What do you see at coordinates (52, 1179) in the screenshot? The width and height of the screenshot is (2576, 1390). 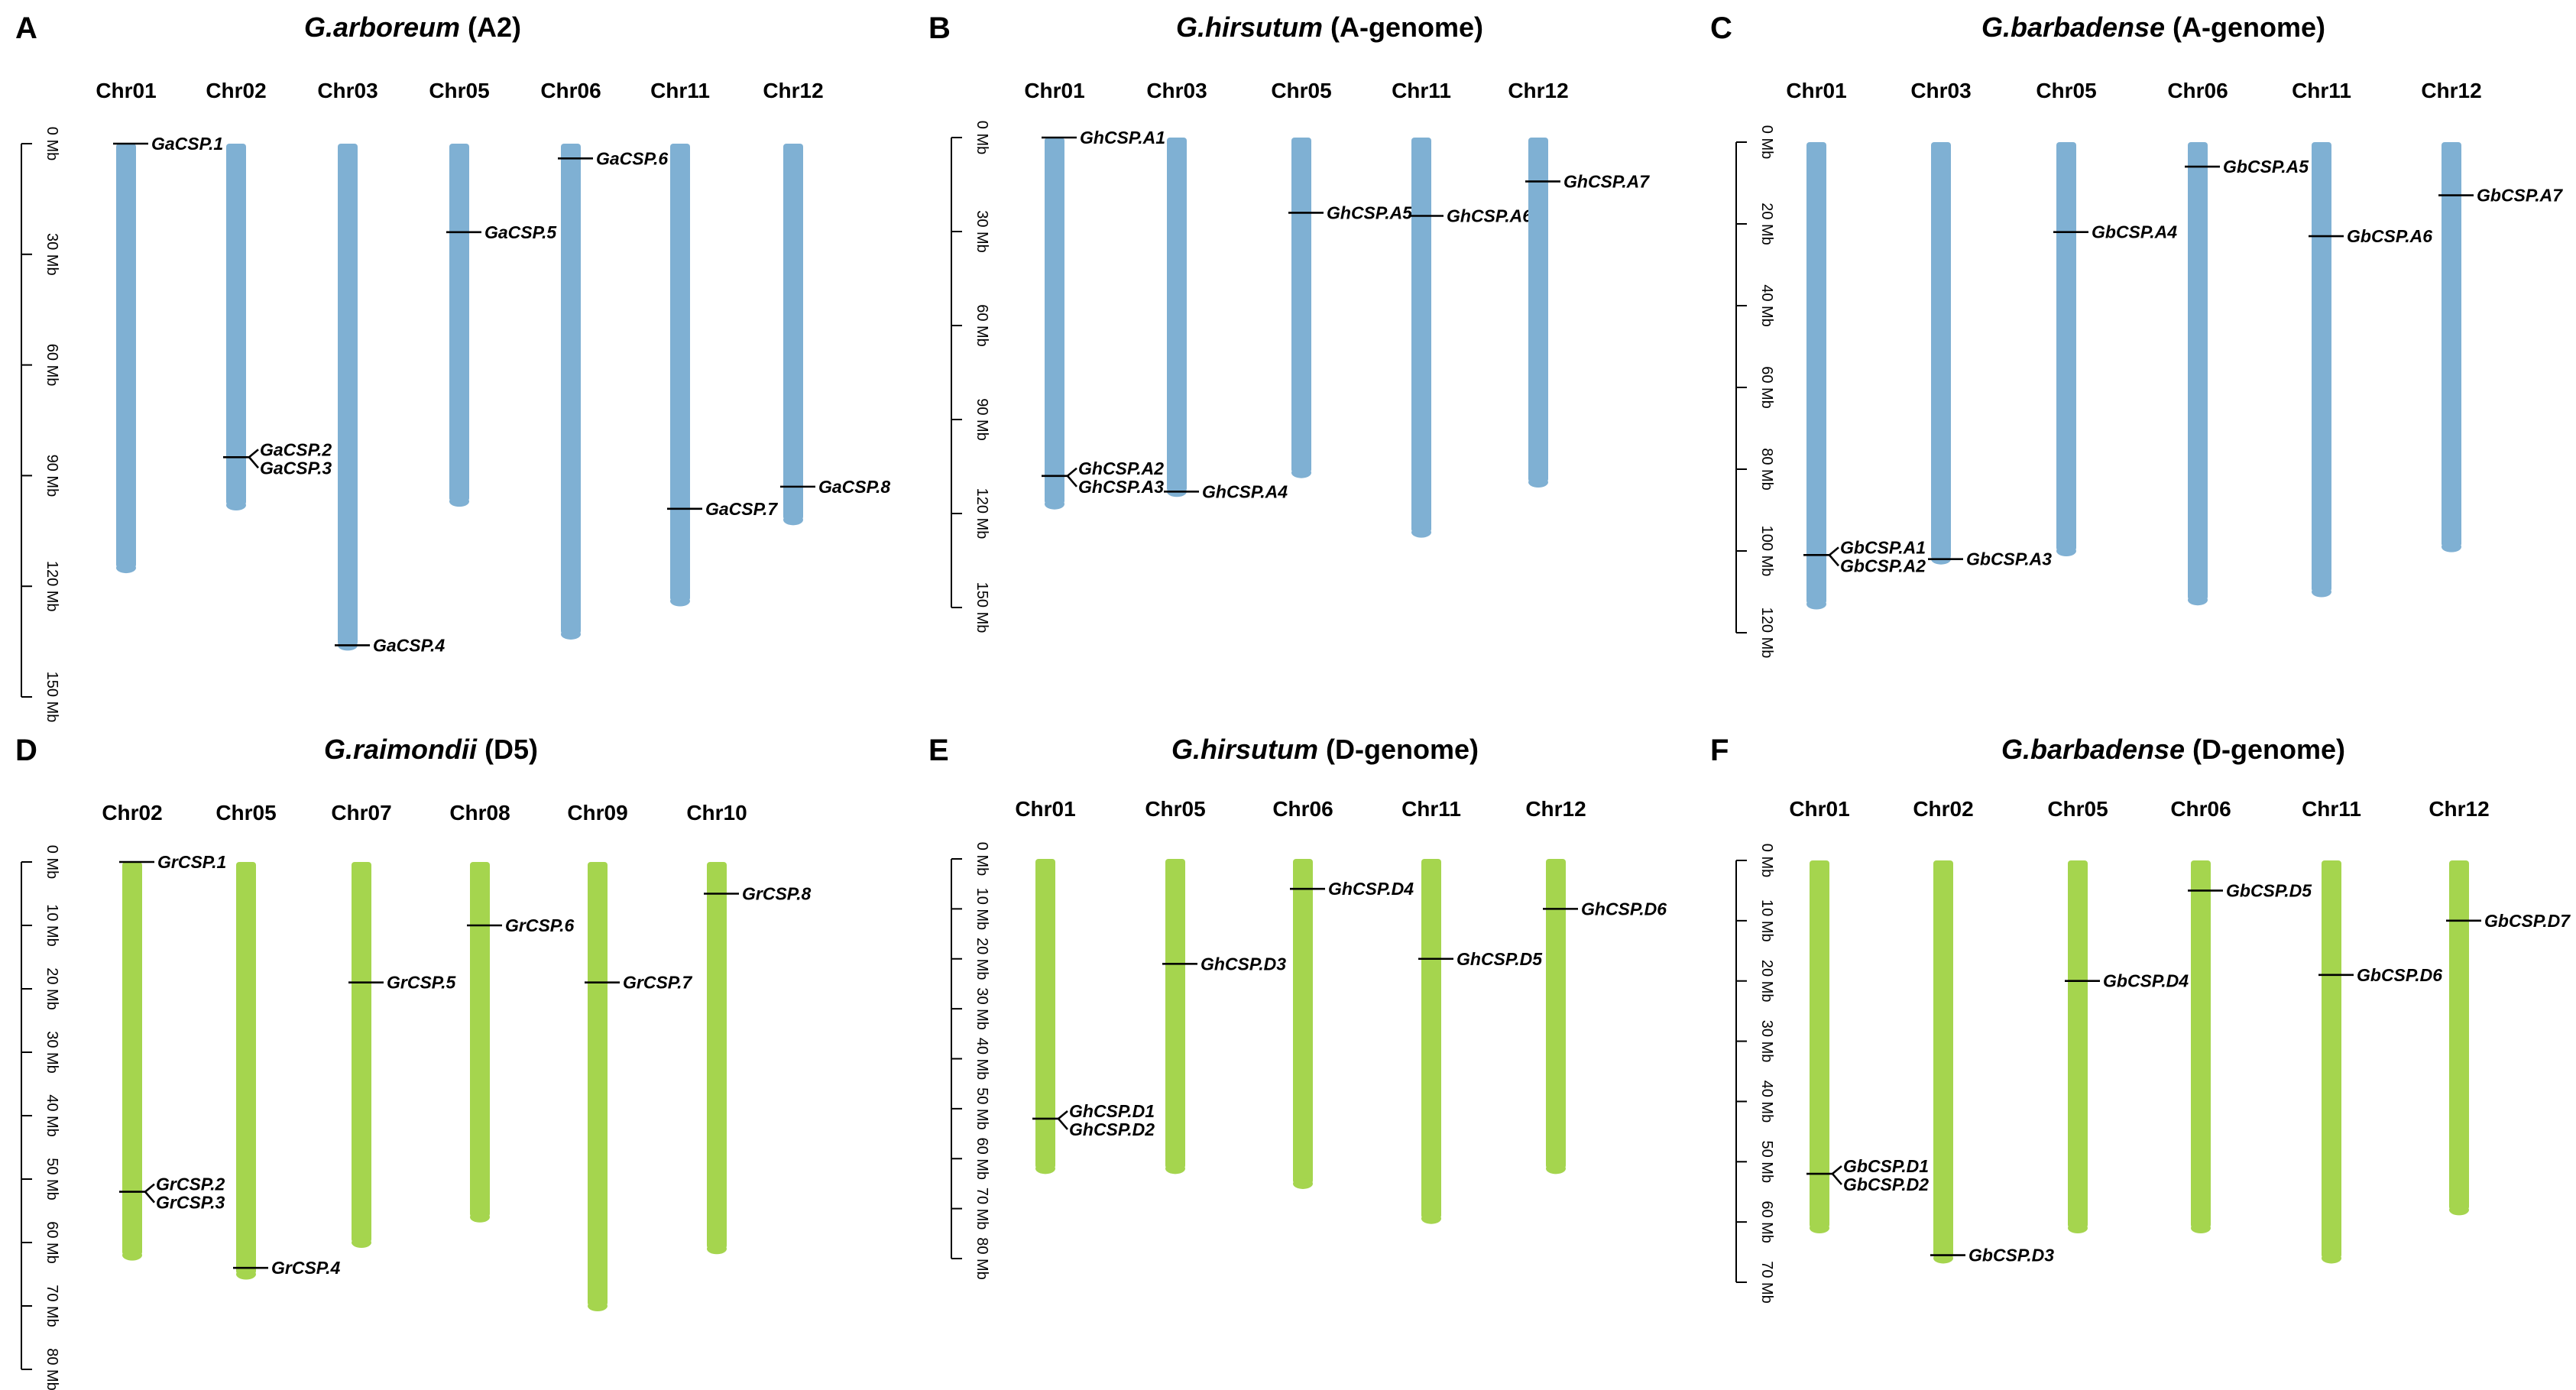 I see `y-axis-tick-label: 50 Mb` at bounding box center [52, 1179].